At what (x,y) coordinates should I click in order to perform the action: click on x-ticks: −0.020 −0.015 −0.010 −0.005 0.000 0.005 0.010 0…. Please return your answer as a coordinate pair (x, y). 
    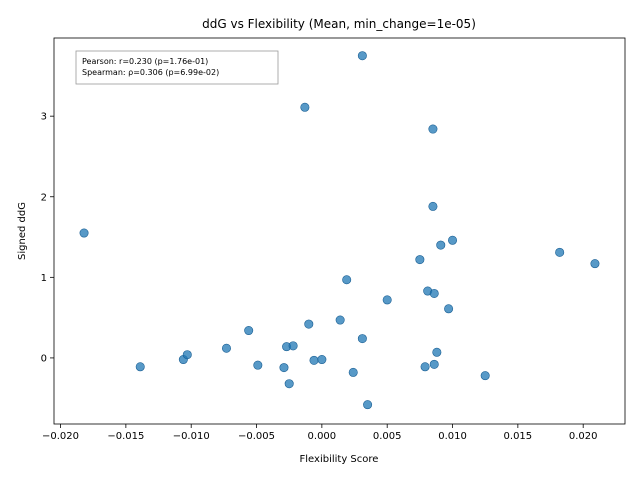
    Looking at the image, I should click on (320, 433).